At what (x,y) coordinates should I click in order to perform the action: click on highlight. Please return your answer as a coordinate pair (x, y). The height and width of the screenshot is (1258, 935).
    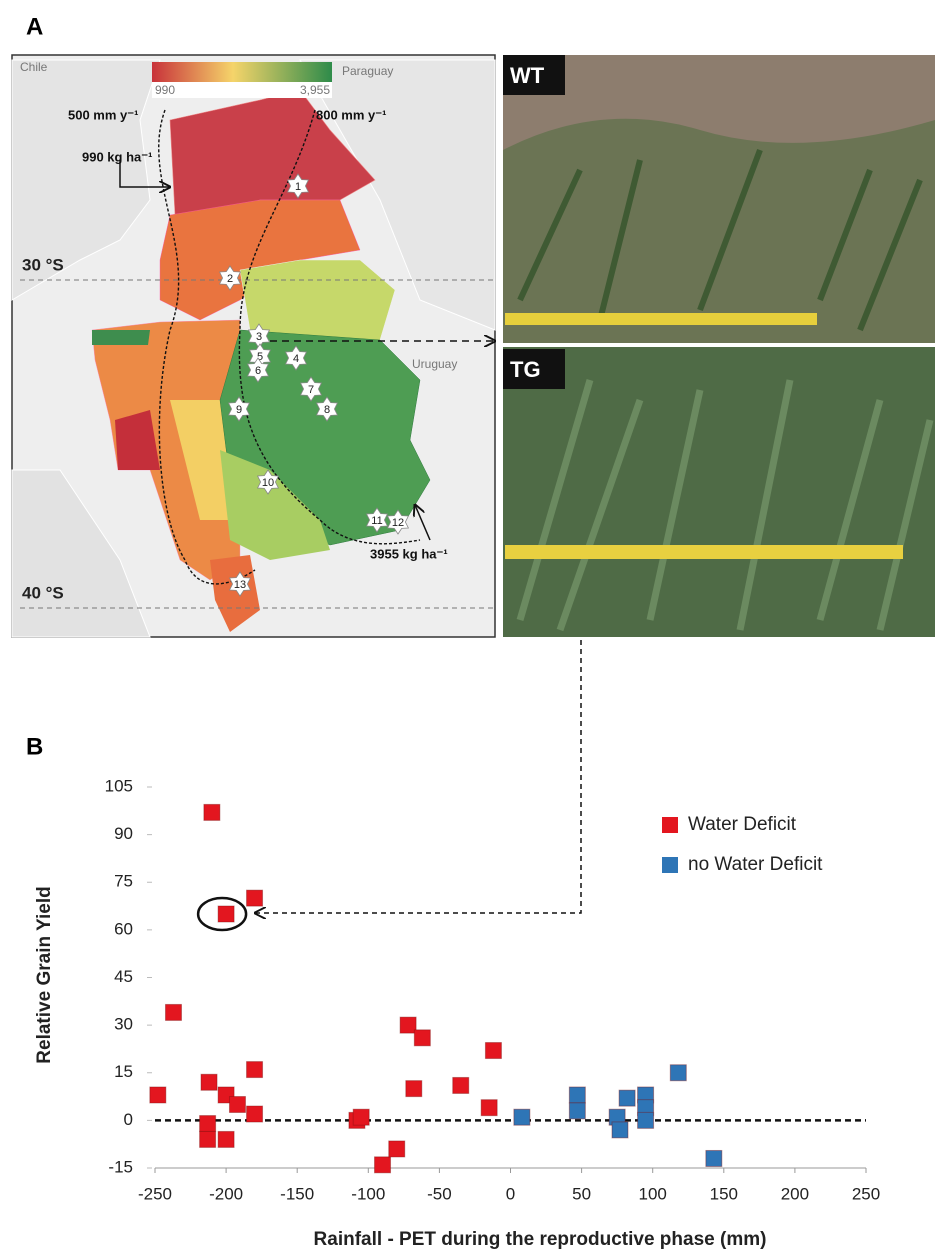
    Looking at the image, I should click on (222, 914).